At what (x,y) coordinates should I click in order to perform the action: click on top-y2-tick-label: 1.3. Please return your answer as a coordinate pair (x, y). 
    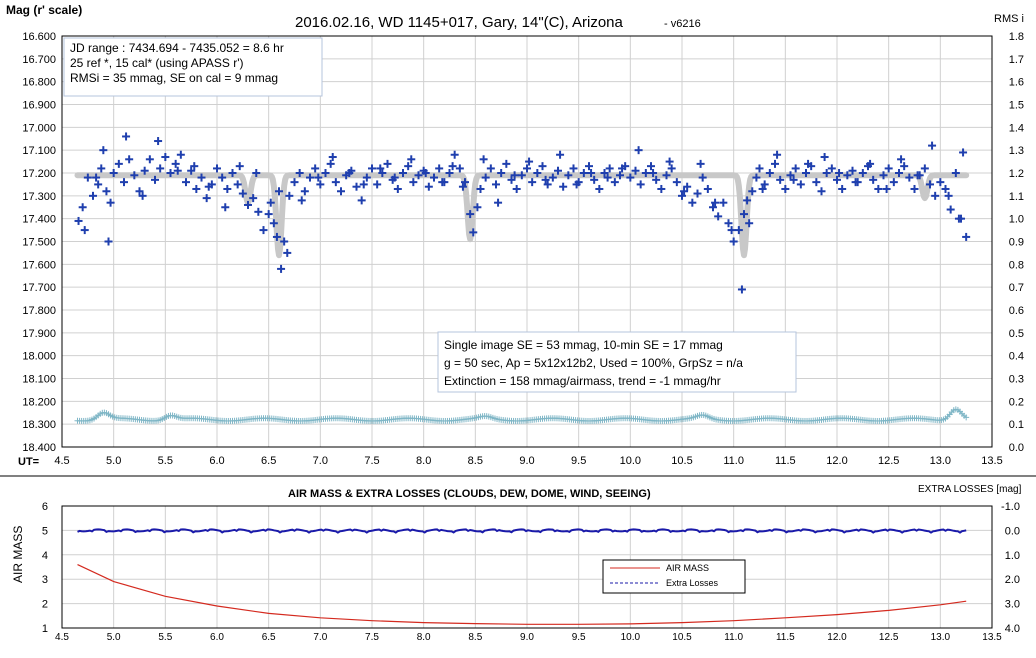
    Looking at the image, I should click on (1016, 151).